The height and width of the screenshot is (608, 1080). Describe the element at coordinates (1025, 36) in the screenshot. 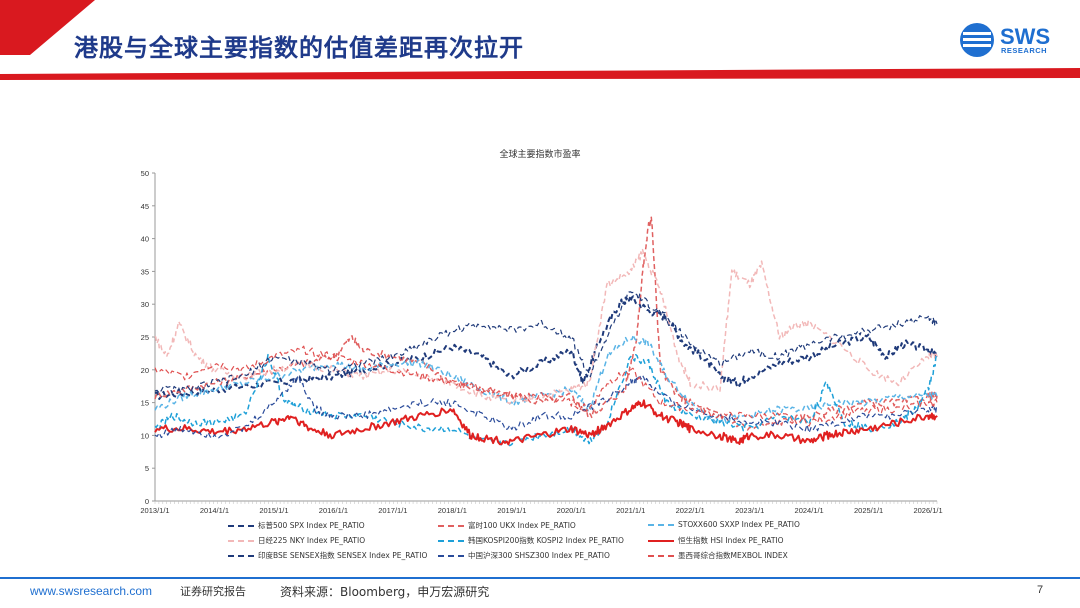

I see `logo-text: SWS` at that location.